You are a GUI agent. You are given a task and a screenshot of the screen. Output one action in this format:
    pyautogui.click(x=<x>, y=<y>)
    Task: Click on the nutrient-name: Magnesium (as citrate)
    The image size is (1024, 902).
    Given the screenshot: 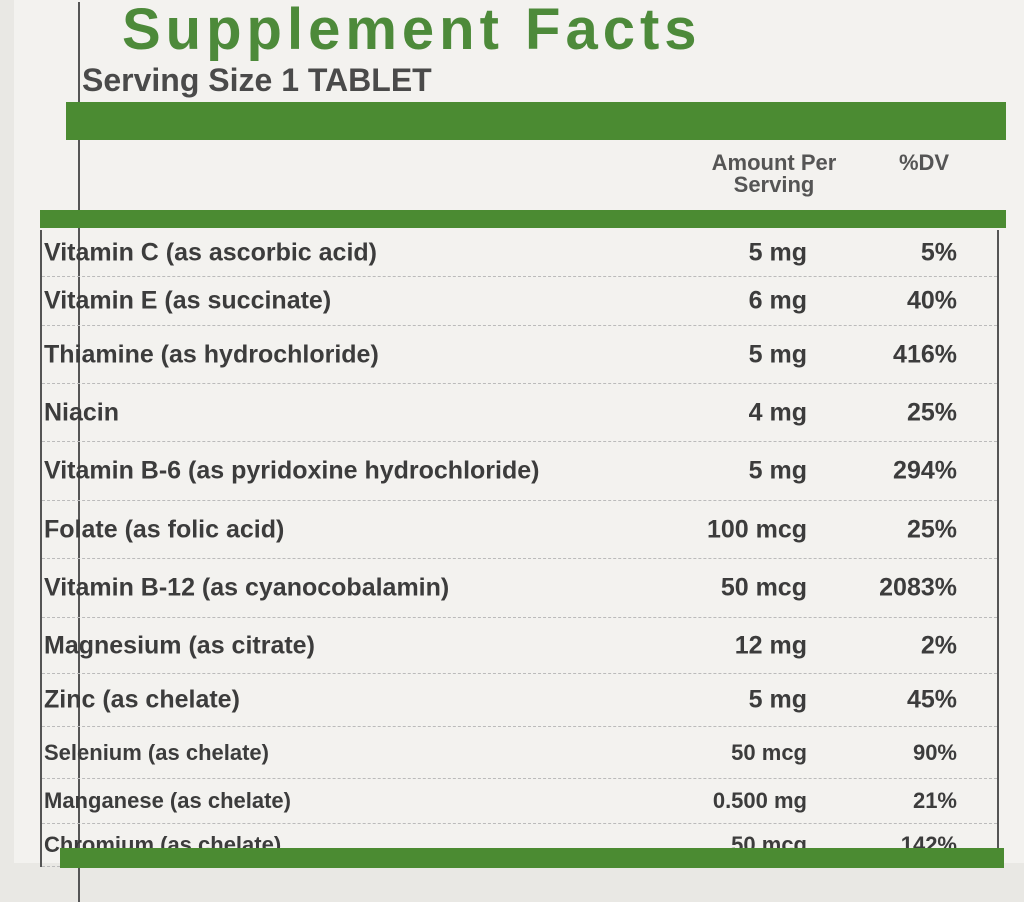 What is the action you would take?
    pyautogui.click(x=179, y=645)
    